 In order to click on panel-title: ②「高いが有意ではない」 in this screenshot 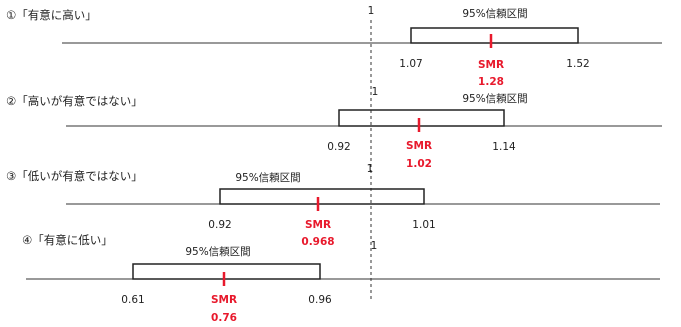, I will do `click(74, 101)`.